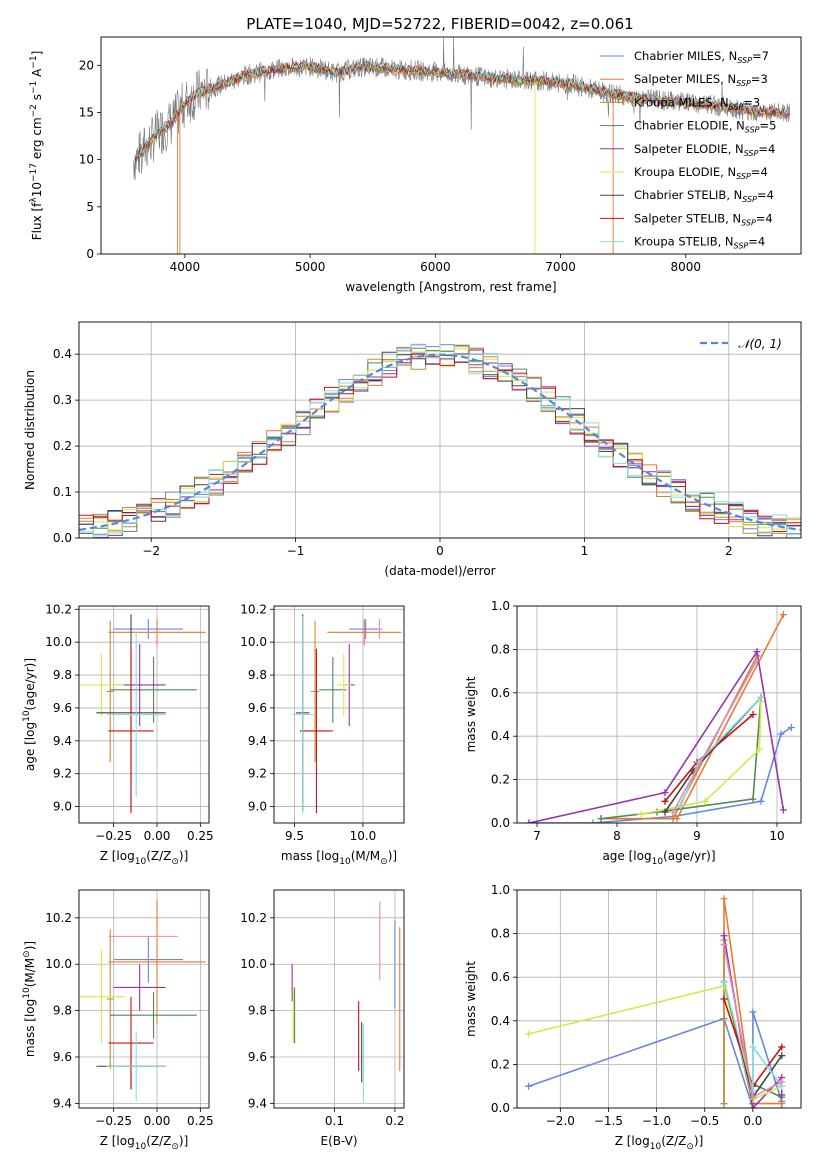  I want to click on mass_vs_ebv-frame, so click(339, 999).